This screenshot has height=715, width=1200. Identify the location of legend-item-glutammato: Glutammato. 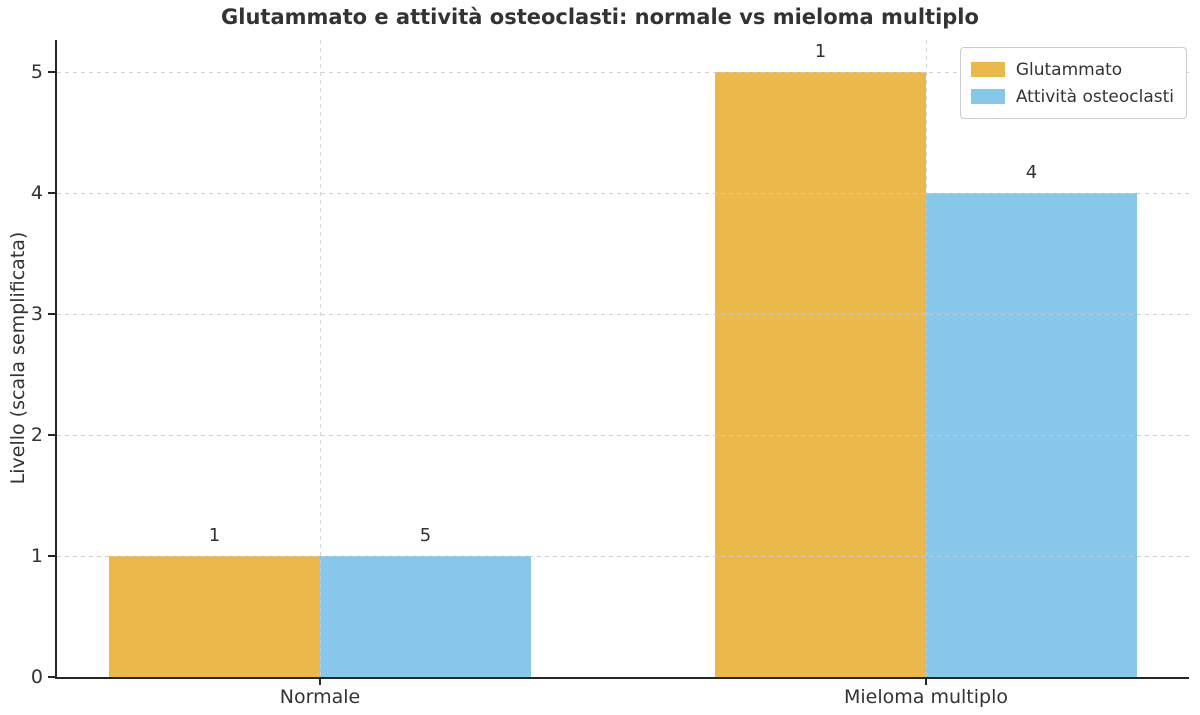
(1072, 69).